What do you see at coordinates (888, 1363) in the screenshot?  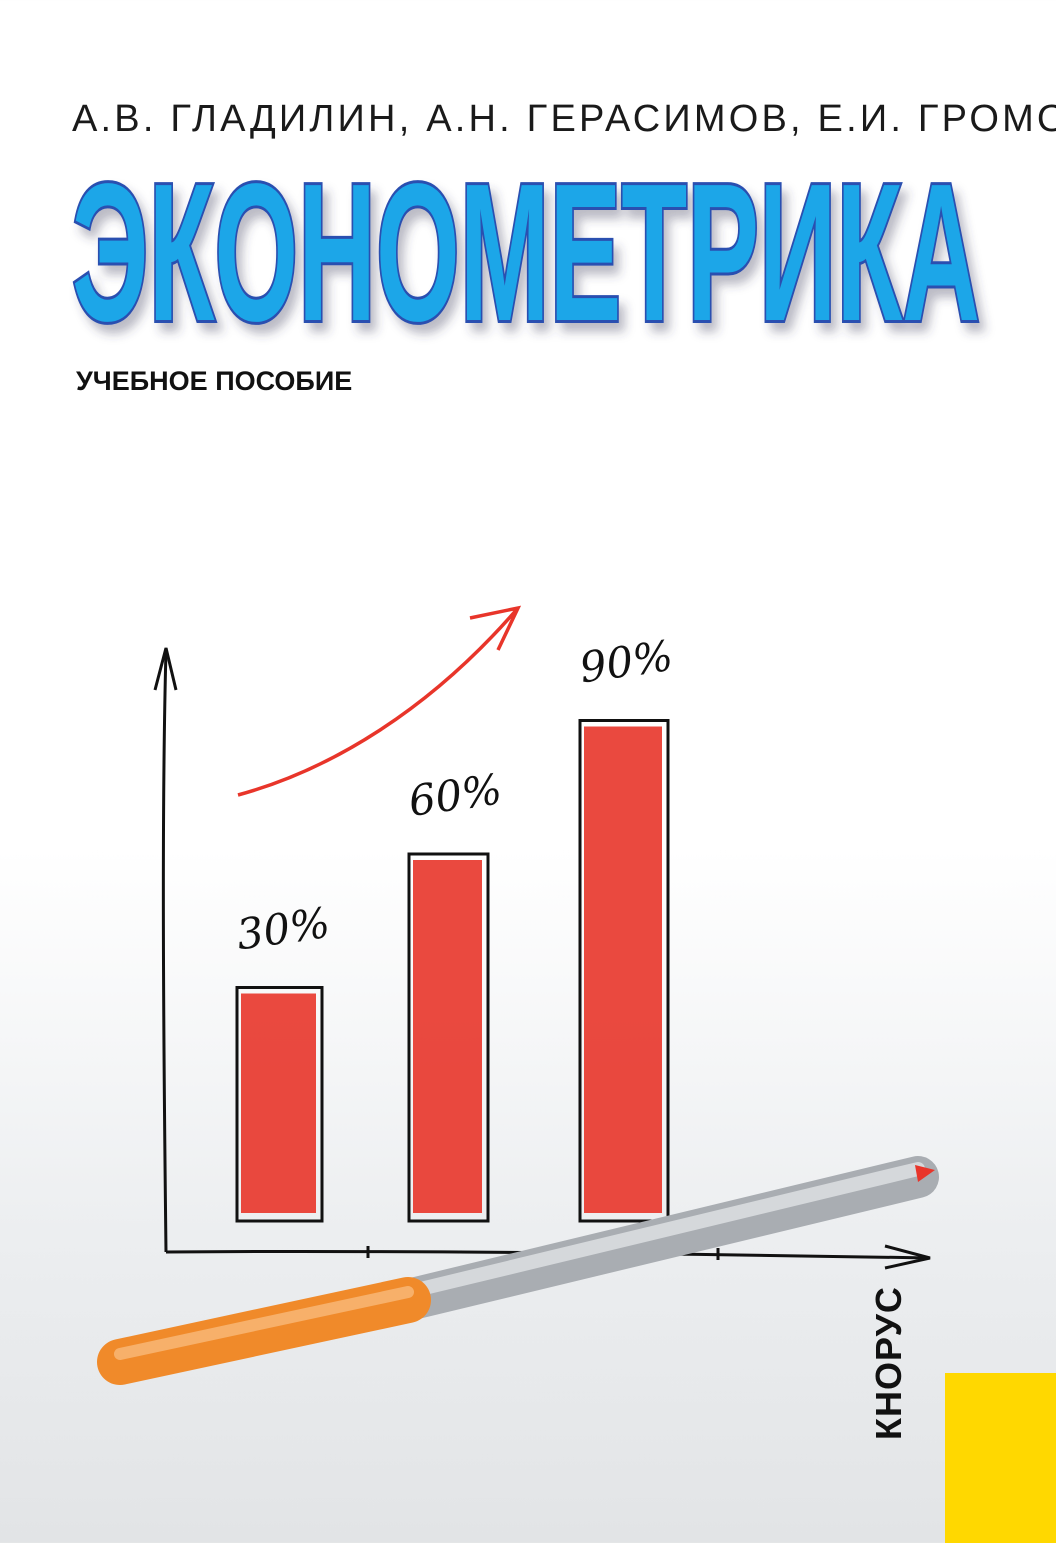 I see `publisher-logo: КНОРУС` at bounding box center [888, 1363].